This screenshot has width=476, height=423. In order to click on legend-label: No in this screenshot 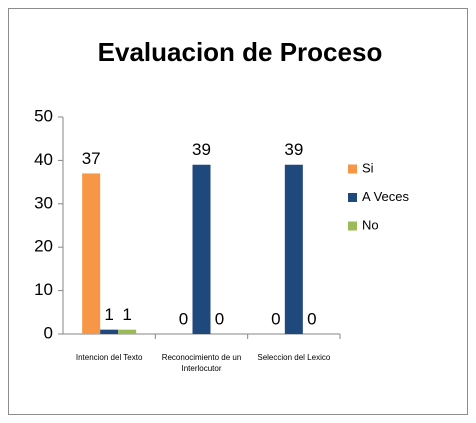, I will do `click(370, 224)`.